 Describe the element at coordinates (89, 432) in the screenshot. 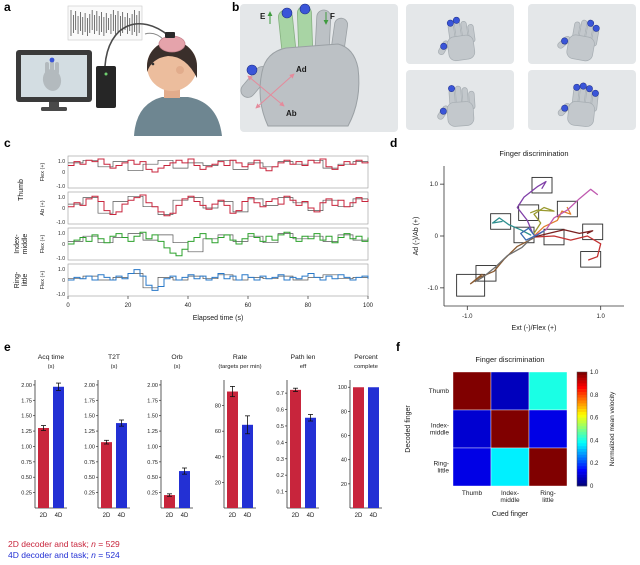

I see `svg-text: 1.25` at that location.